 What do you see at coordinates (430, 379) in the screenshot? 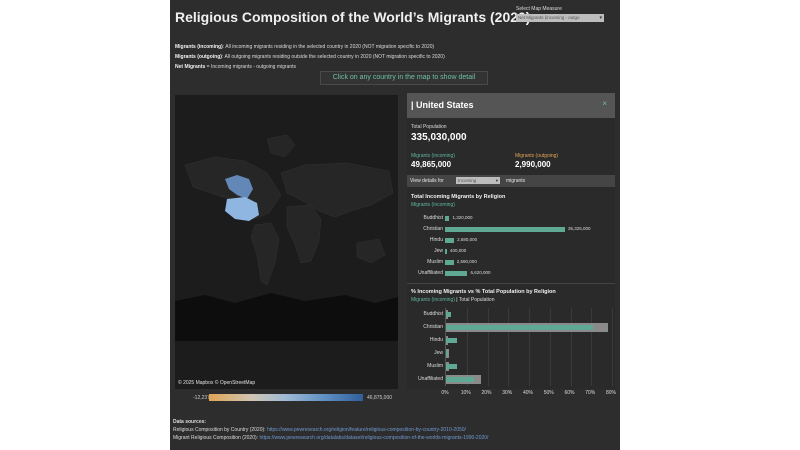
I see `chart2-category-label: Unaffiliated` at bounding box center [430, 379].